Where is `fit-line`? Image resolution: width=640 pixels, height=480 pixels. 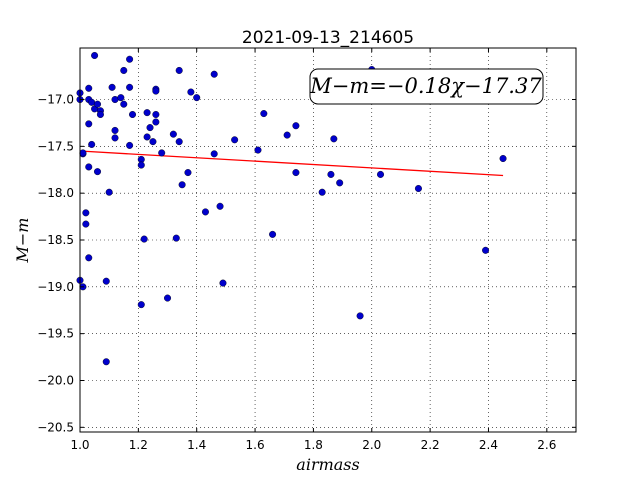
fit-line is located at coordinates (291, 163).